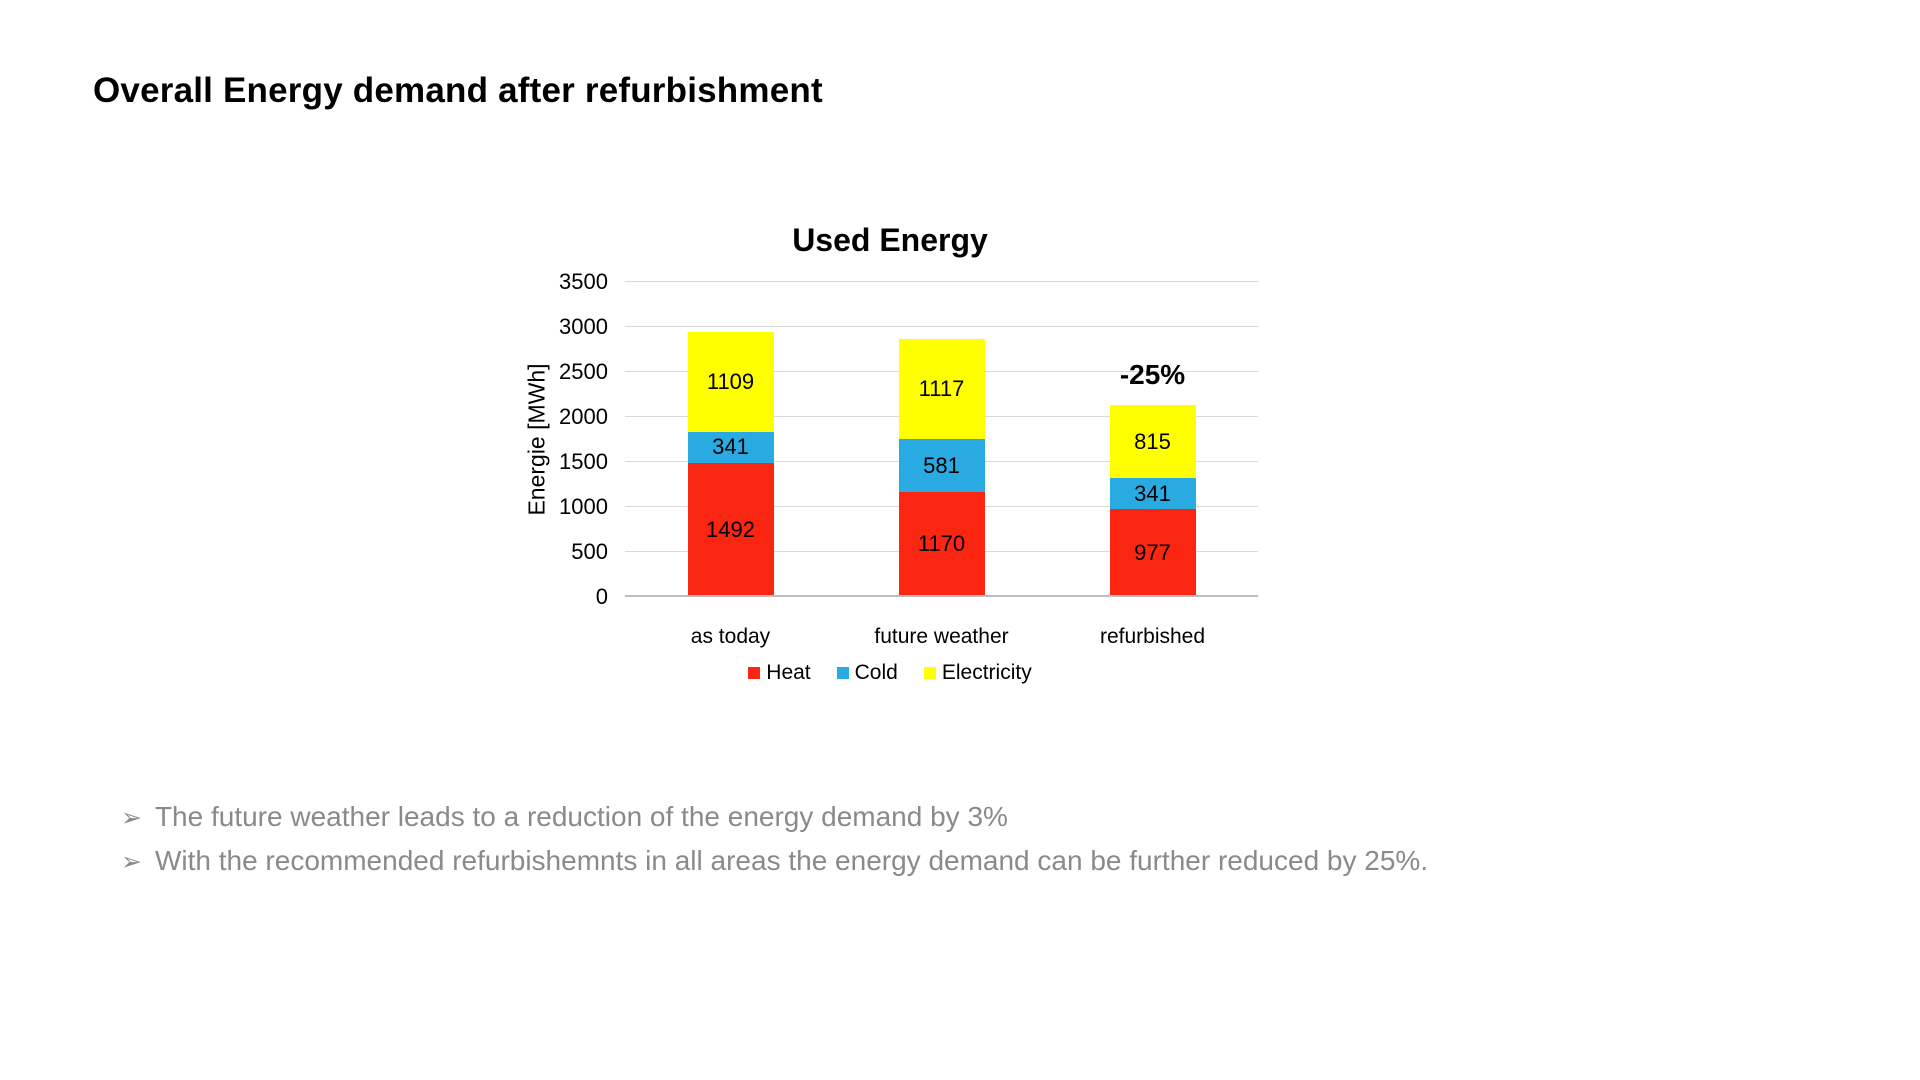 This screenshot has width=1920, height=1080. I want to click on bar-segment-electricity: 1109, so click(730, 382).